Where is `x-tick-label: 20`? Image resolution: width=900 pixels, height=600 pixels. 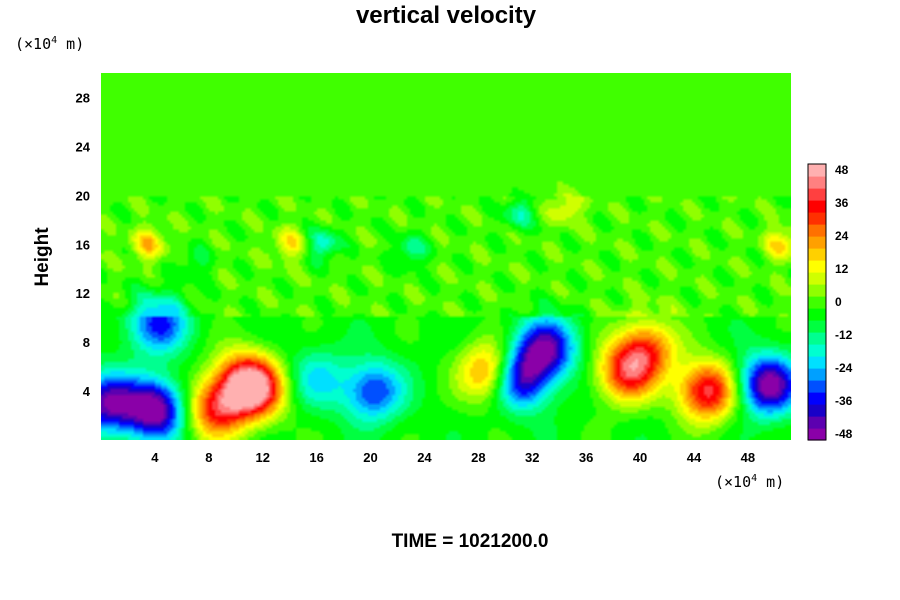 x-tick-label: 20 is located at coordinates (370, 457).